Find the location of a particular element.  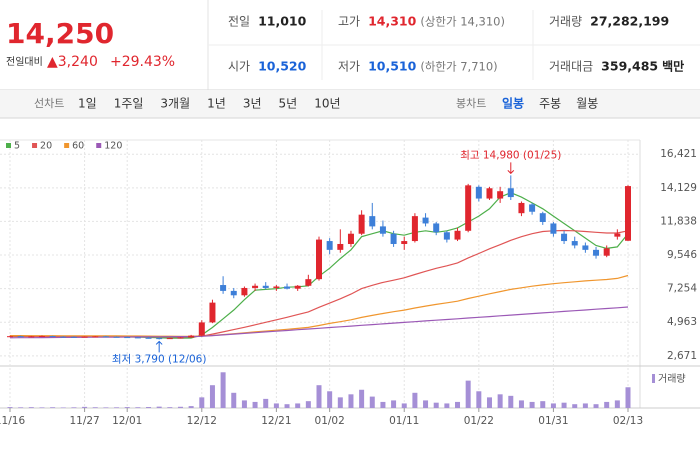

y-tick-label: 14,129 is located at coordinates (678, 188).